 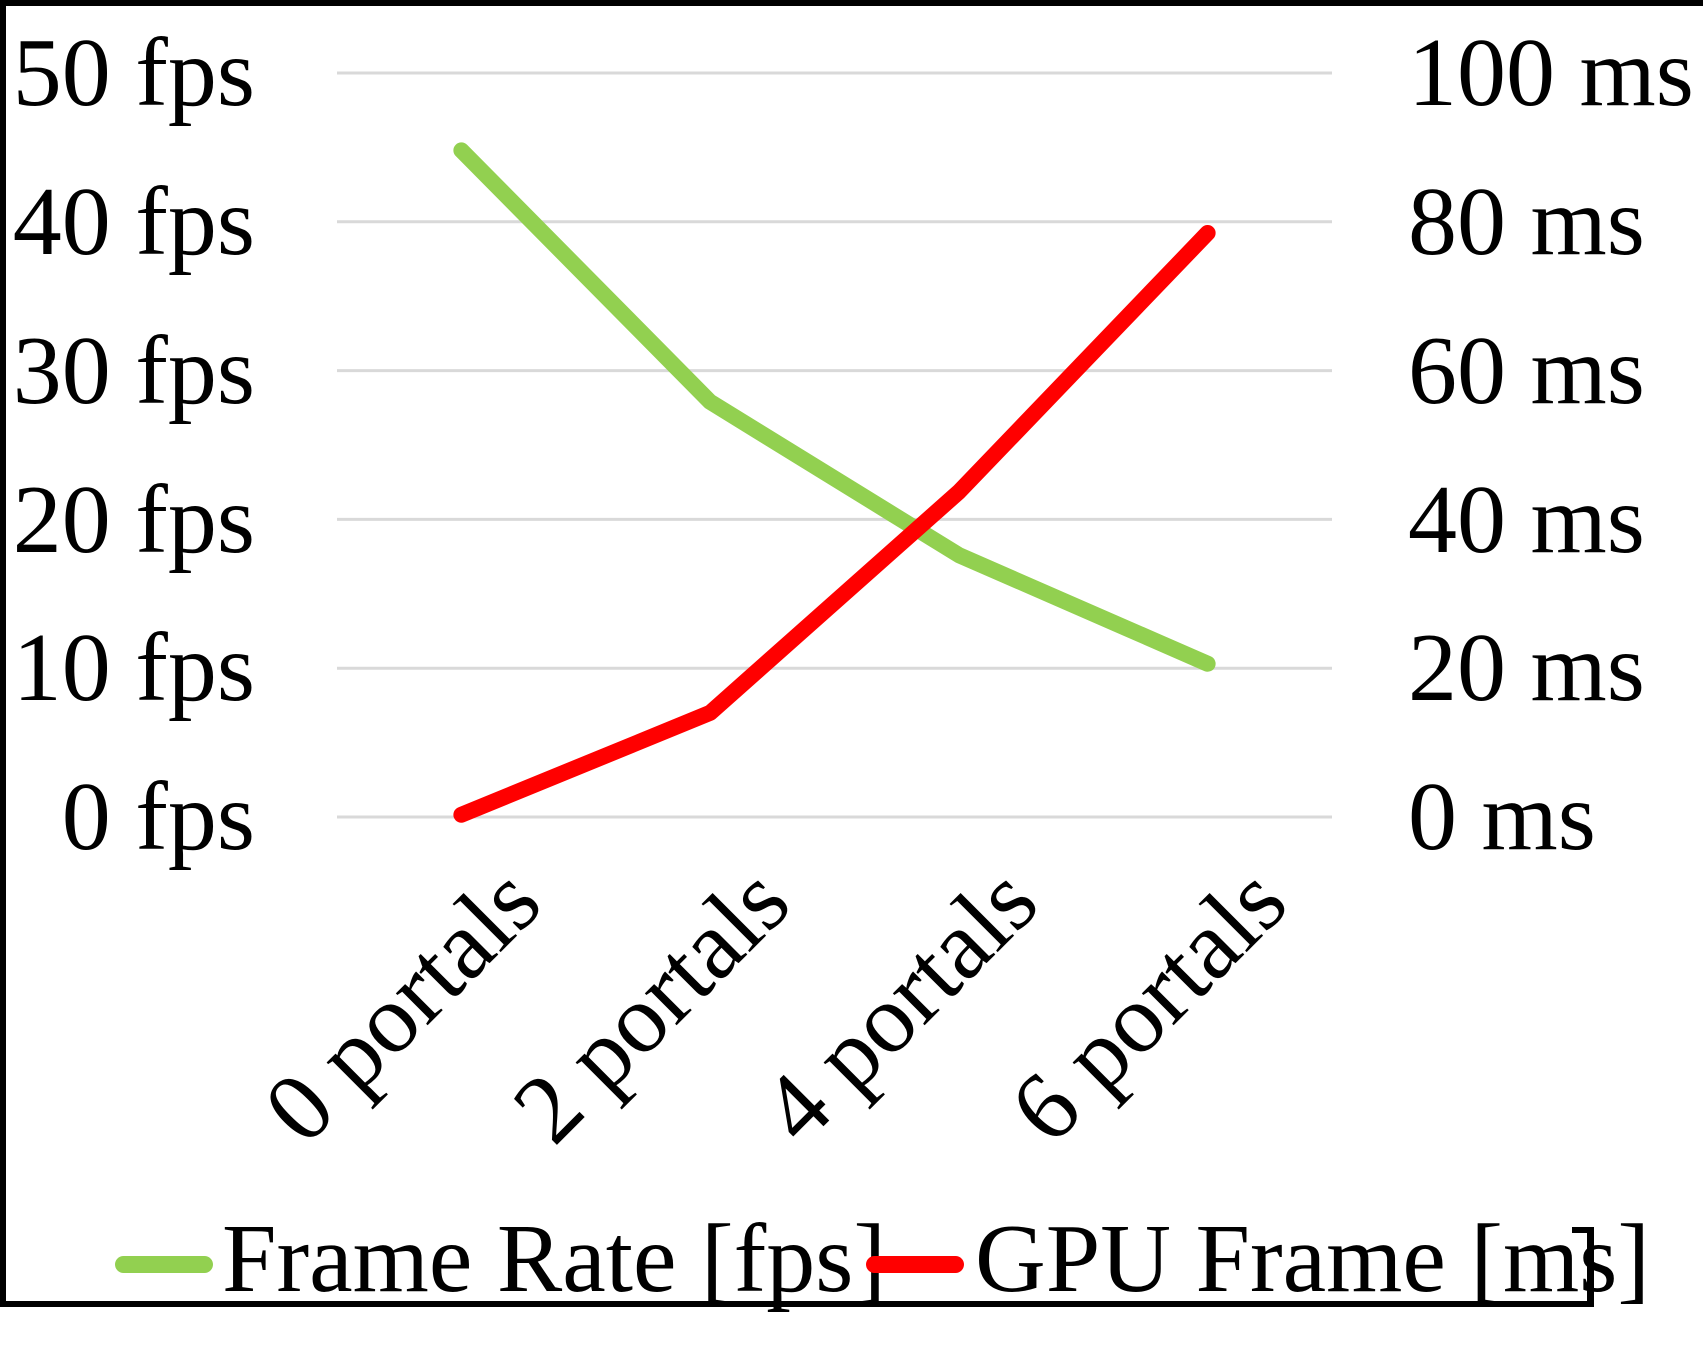 I want to click on y-axis-right-tick: 60 ms, so click(x=1526, y=371).